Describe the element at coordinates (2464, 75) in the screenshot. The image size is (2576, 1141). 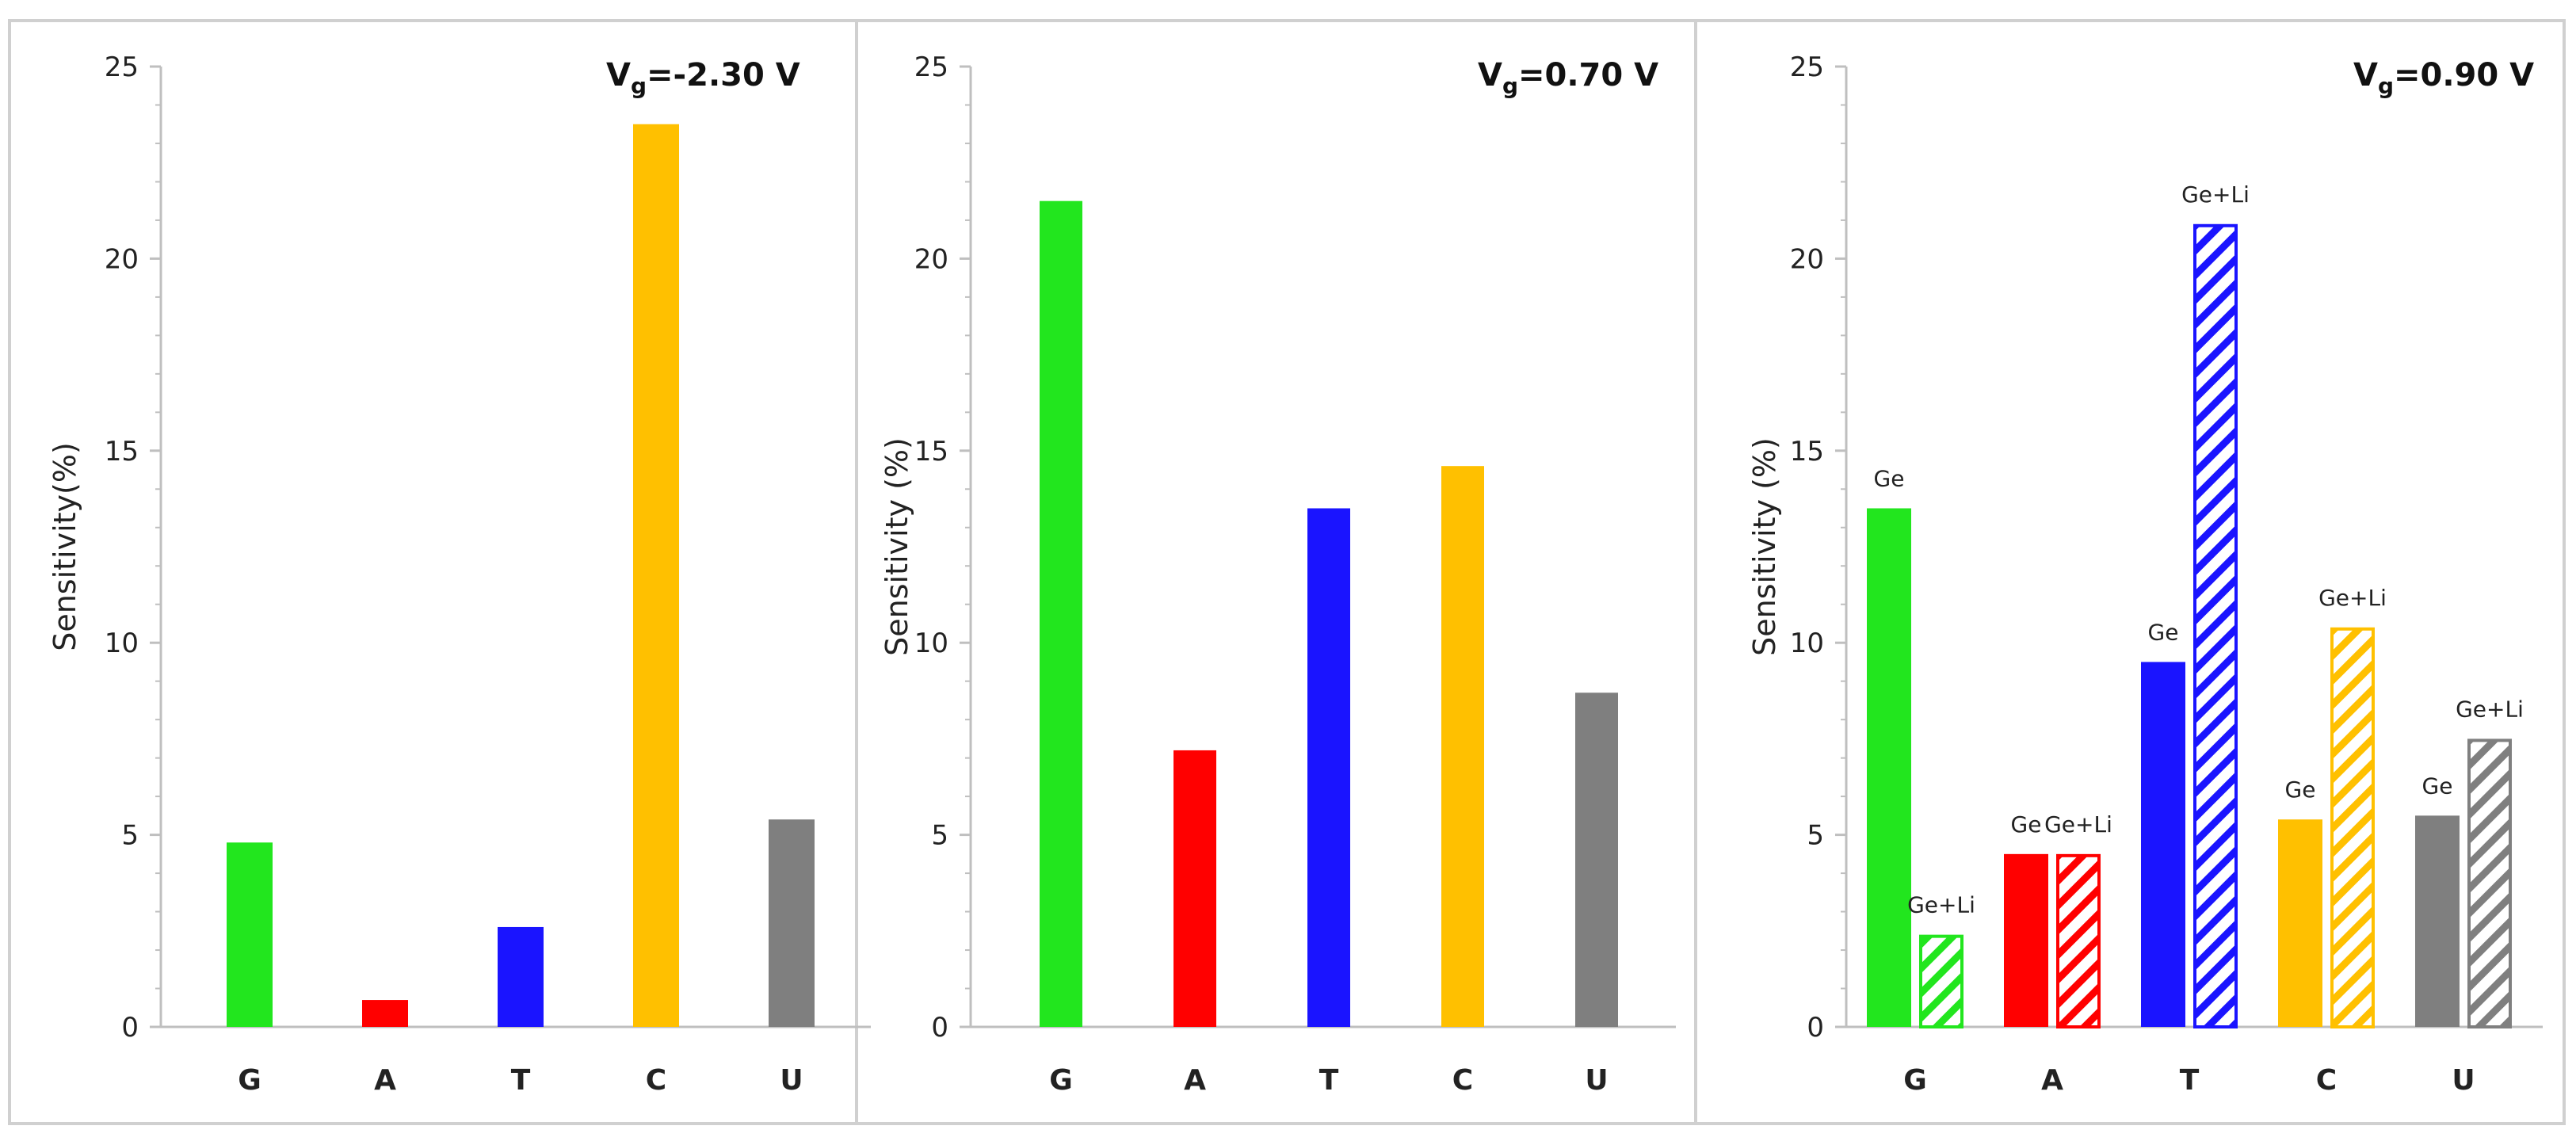
I see `vg-value: =0.90 V` at that location.